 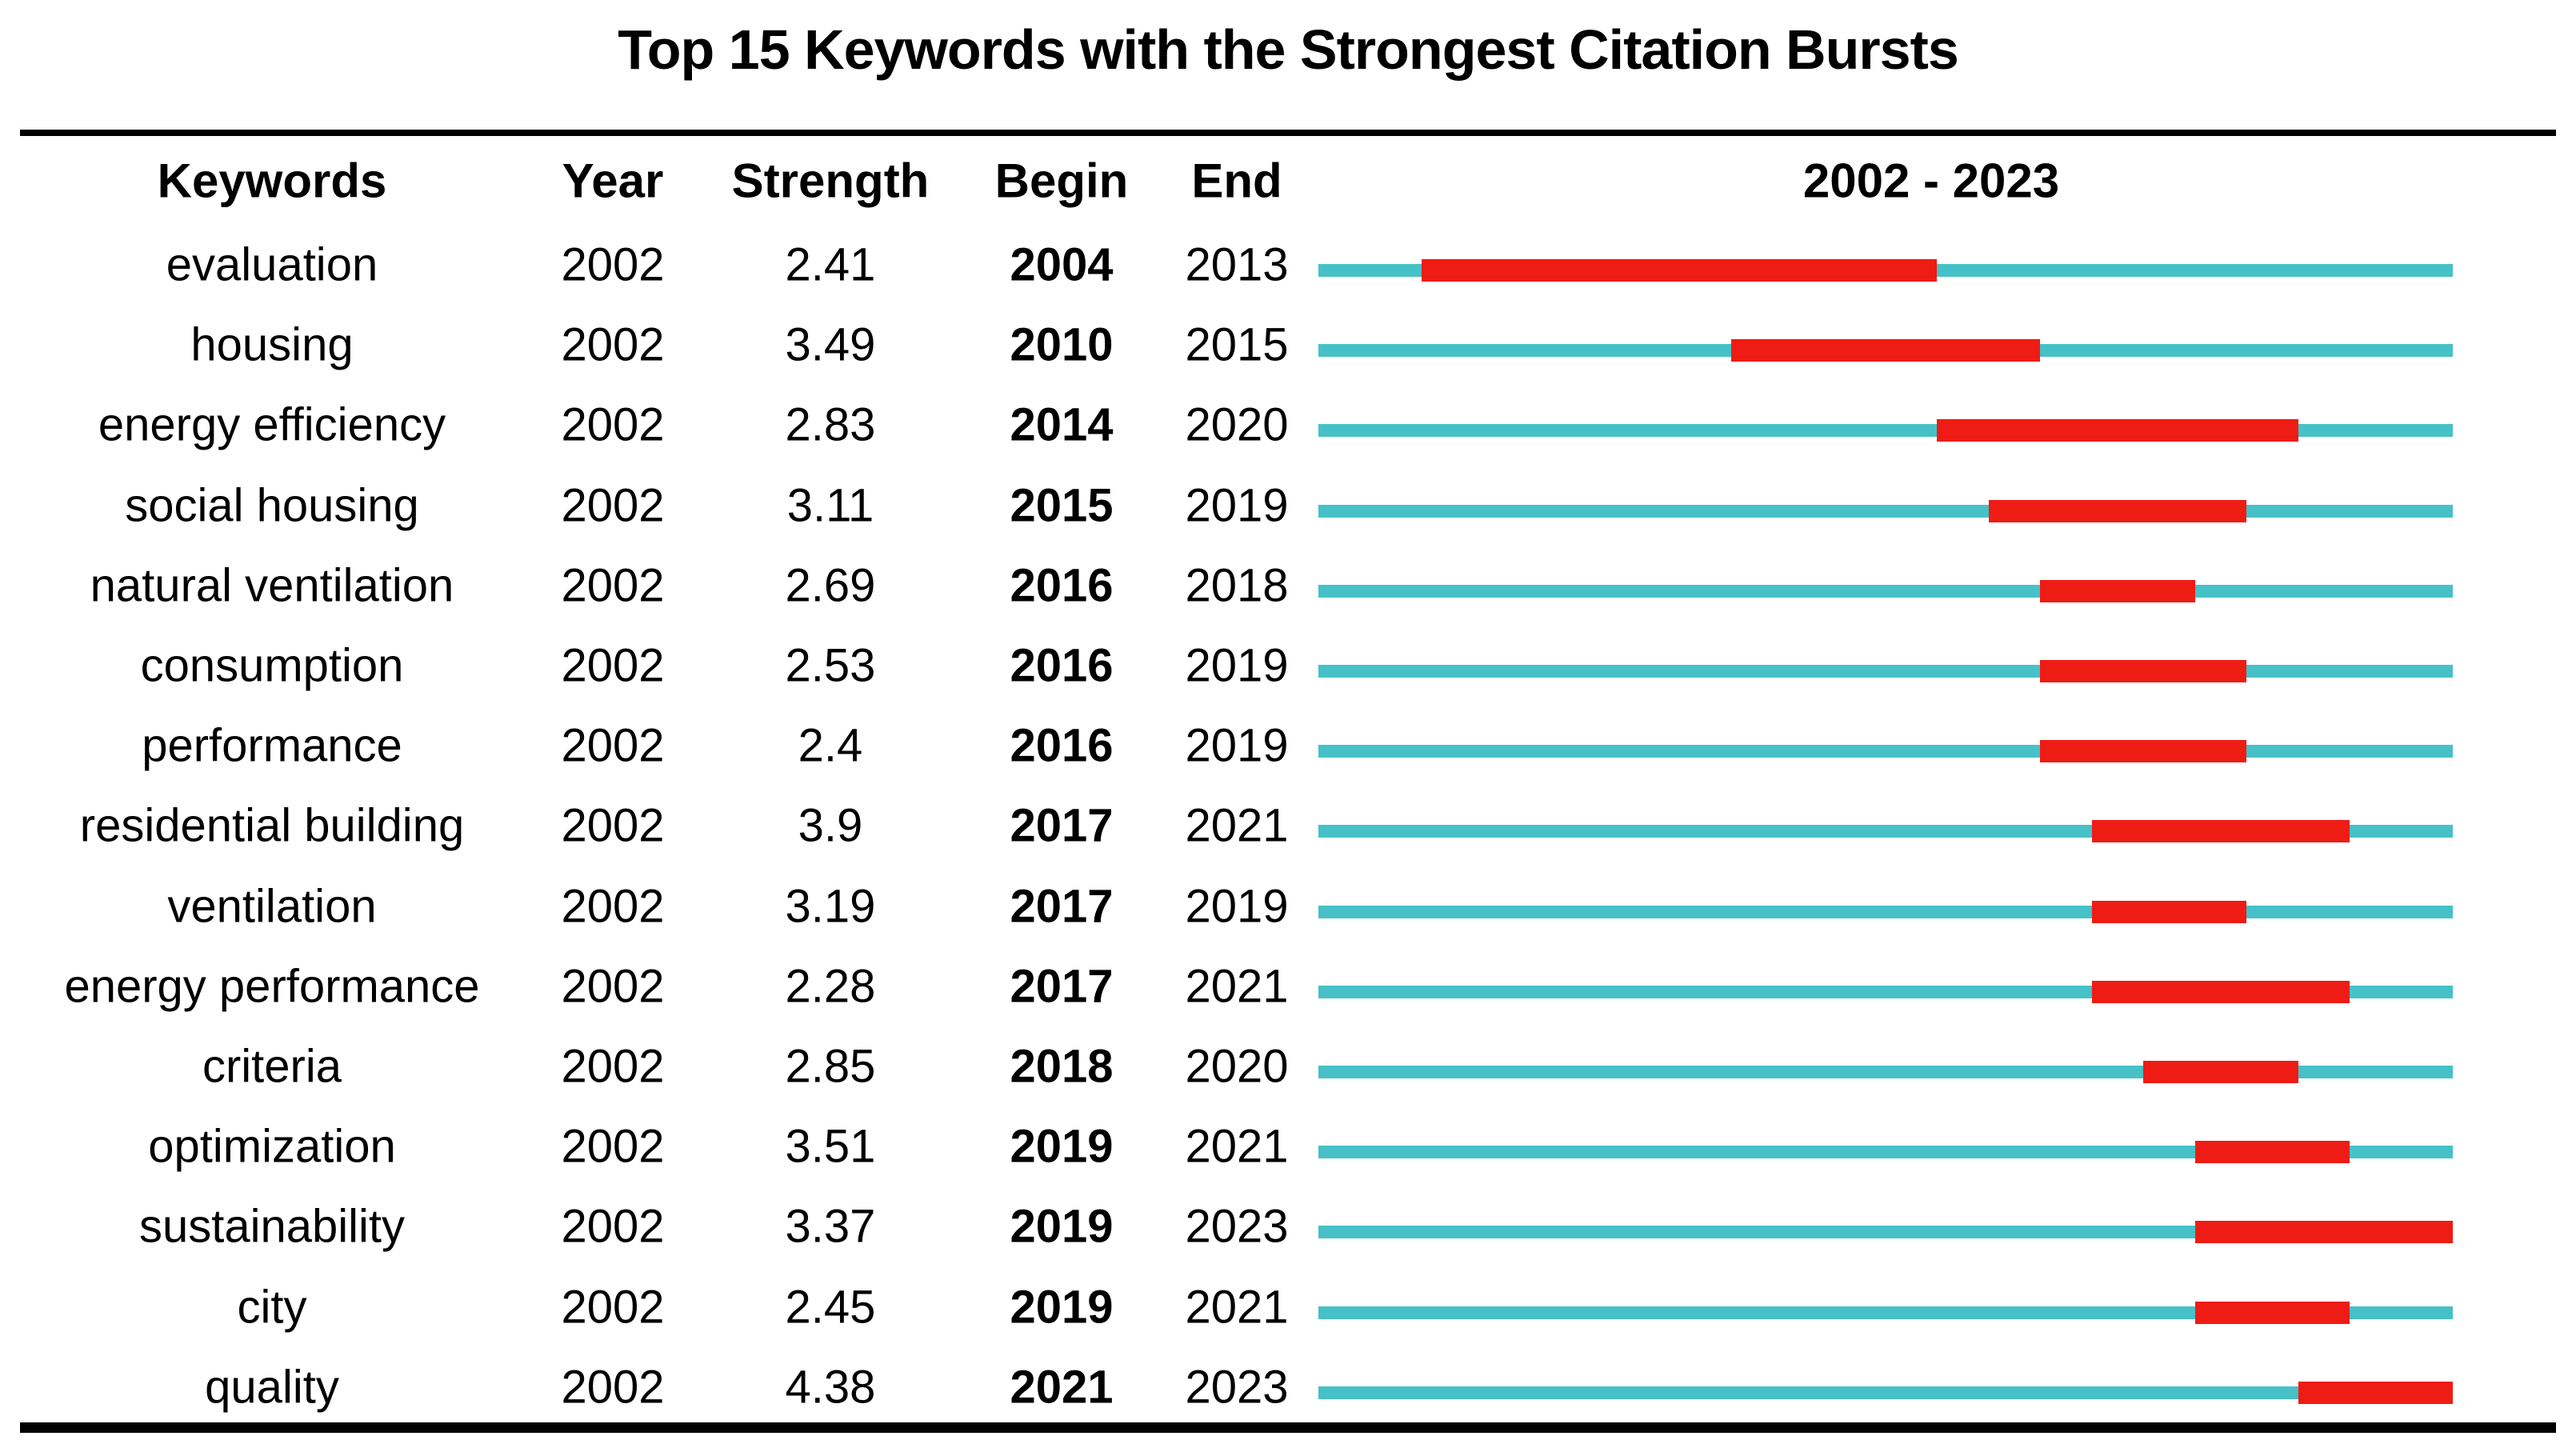 I want to click on end-cell: 2015, so click(x=1237, y=344).